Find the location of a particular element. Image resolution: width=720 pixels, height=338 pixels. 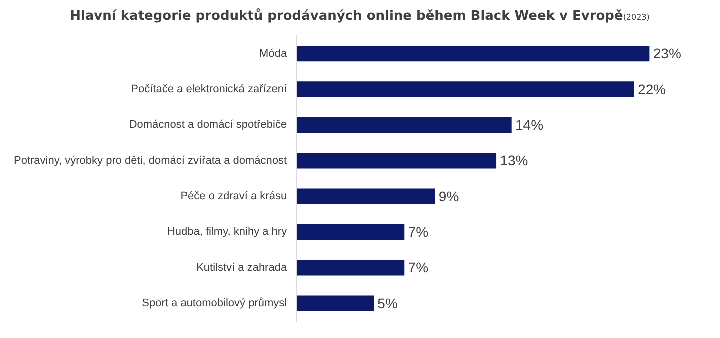

data-label: 23% is located at coordinates (667, 54).